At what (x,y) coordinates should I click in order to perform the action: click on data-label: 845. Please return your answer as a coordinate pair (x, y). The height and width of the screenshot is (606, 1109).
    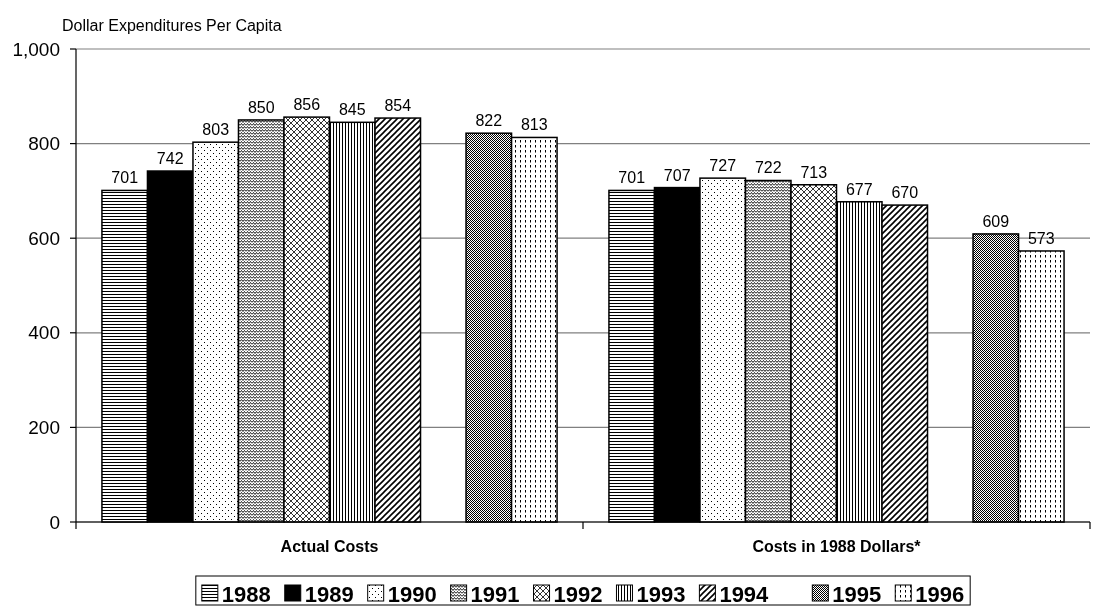
    Looking at the image, I should click on (352, 110).